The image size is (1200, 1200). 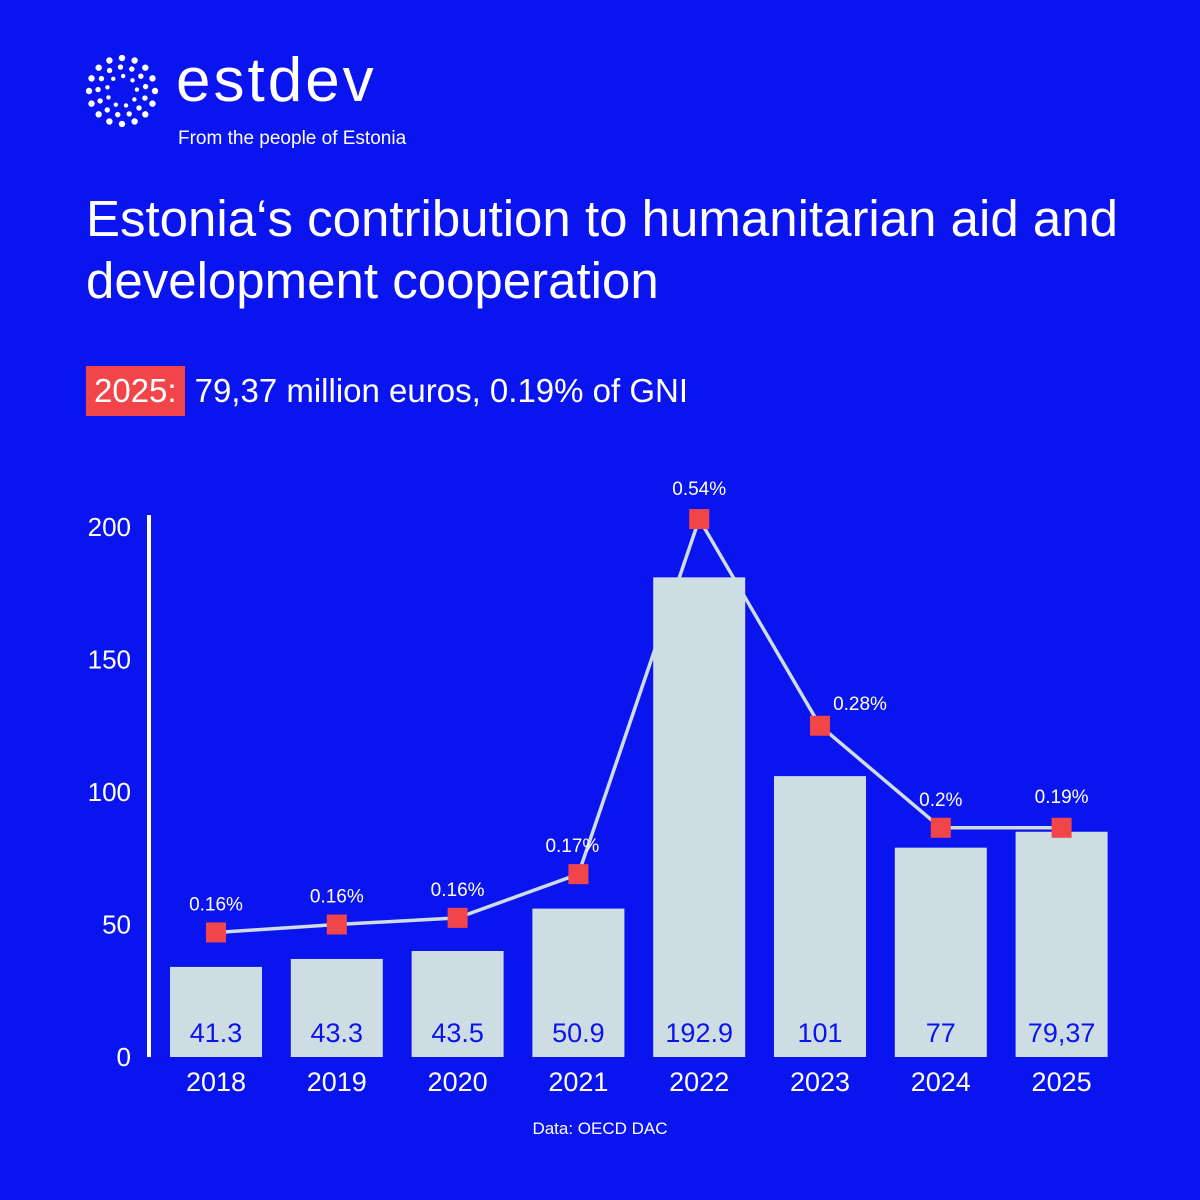 I want to click on bar-value-label: 41.3, so click(x=216, y=1033).